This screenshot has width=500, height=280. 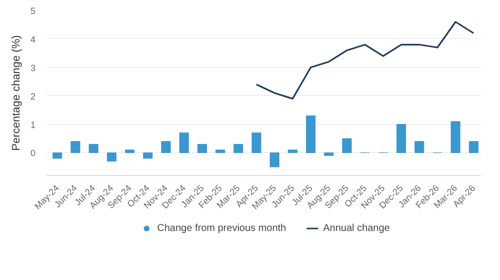 I want to click on legend-label: Annual change, so click(x=356, y=228).